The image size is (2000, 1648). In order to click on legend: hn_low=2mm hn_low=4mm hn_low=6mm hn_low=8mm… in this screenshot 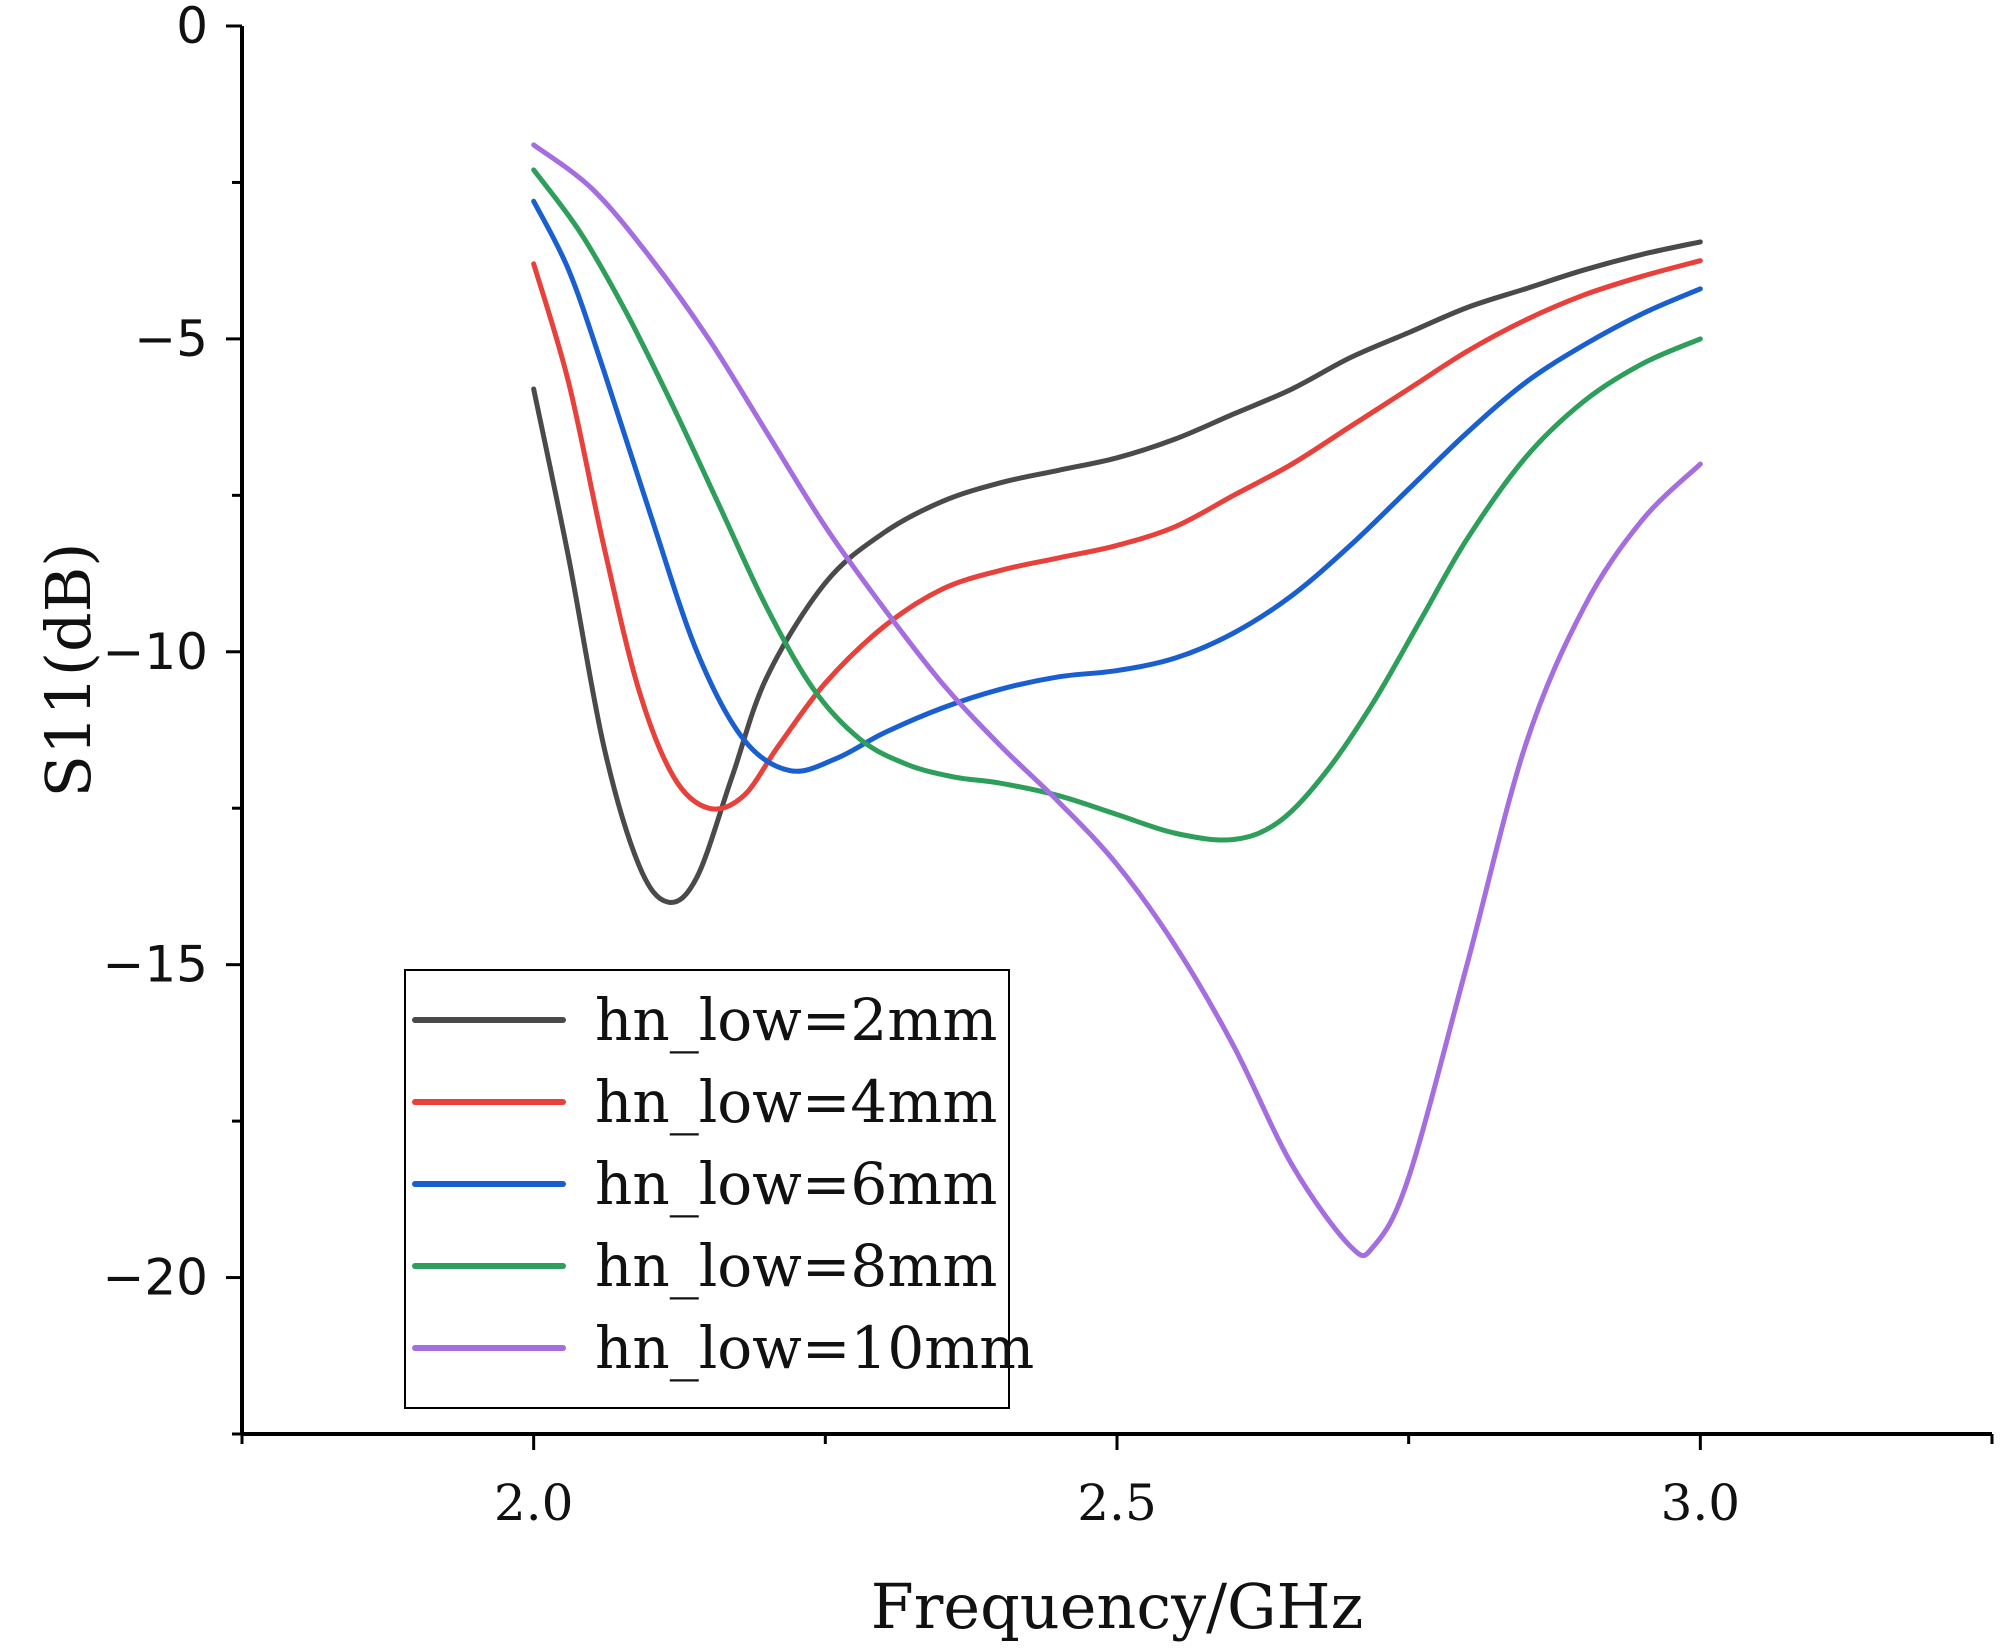, I will do `click(719, 1189)`.